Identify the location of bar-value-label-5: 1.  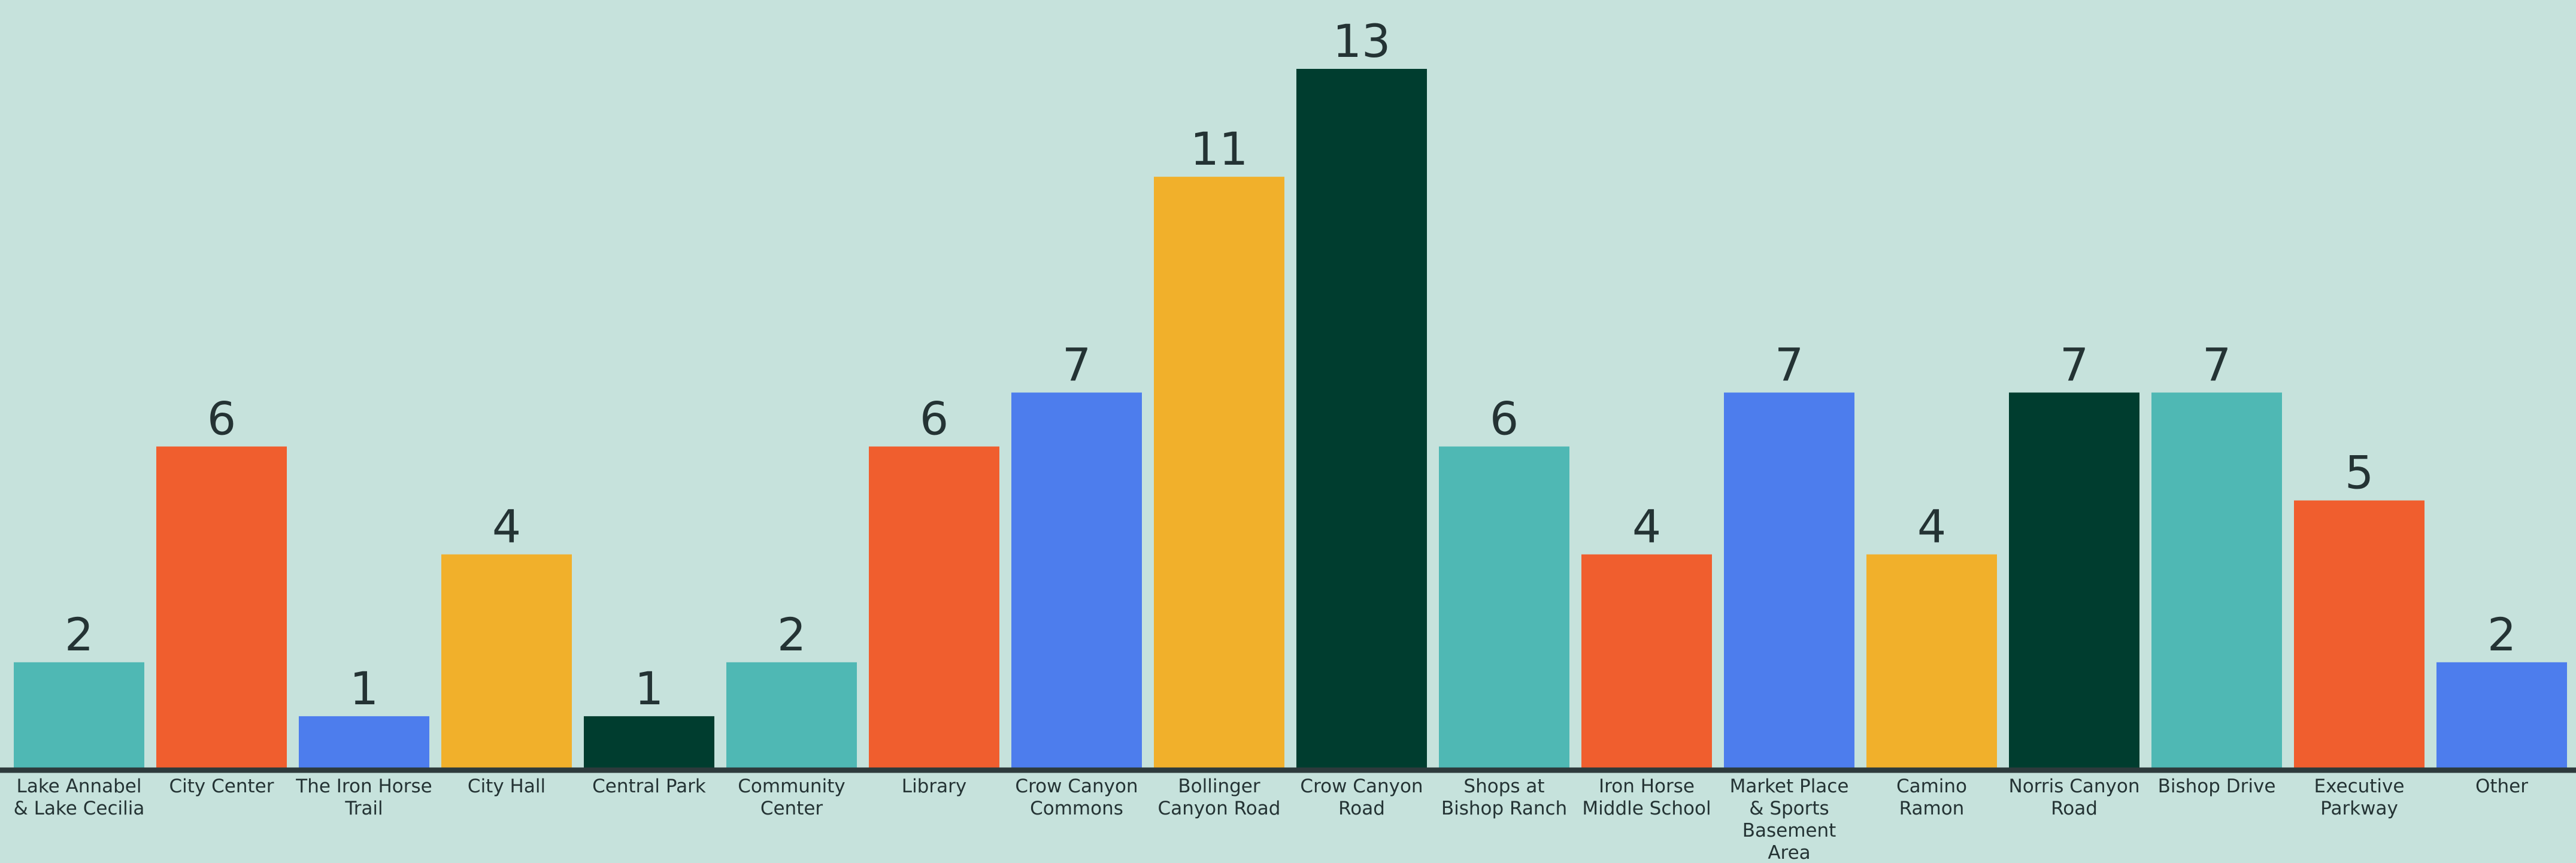
(649, 689).